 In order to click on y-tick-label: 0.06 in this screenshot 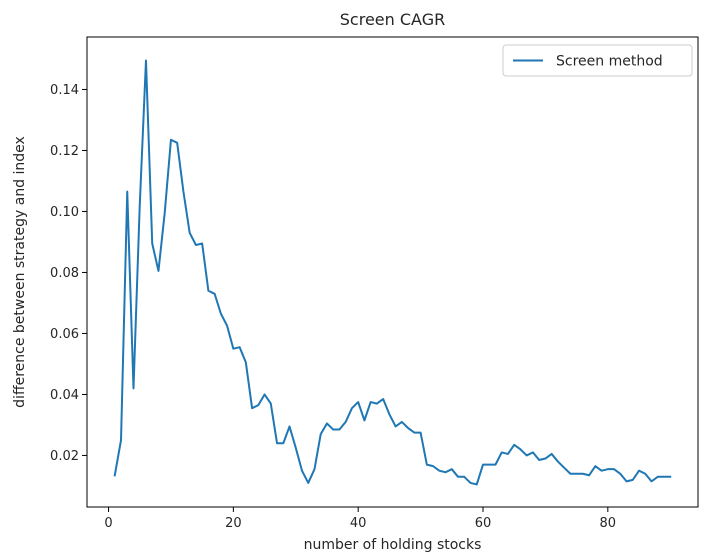, I will do `click(64, 334)`.